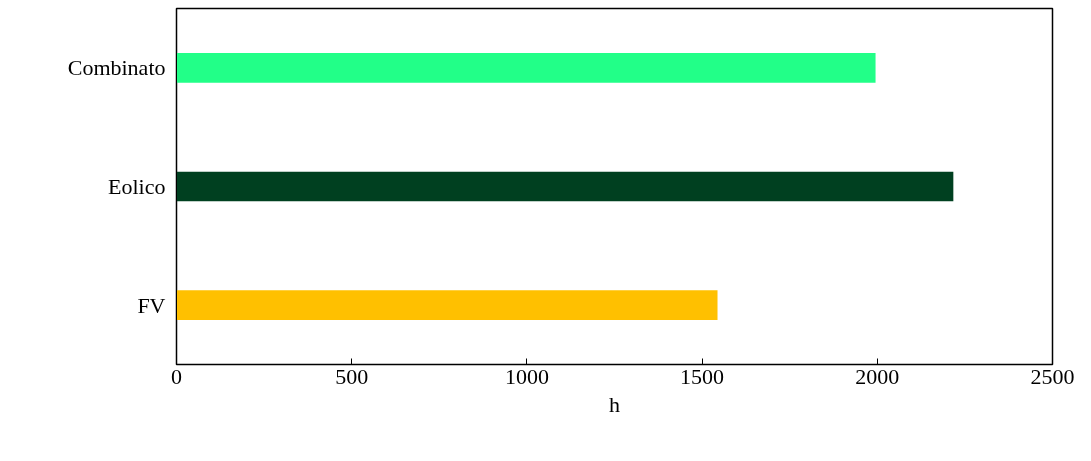  Describe the element at coordinates (151, 305) in the screenshot. I see `y-tick-label: FV` at that location.